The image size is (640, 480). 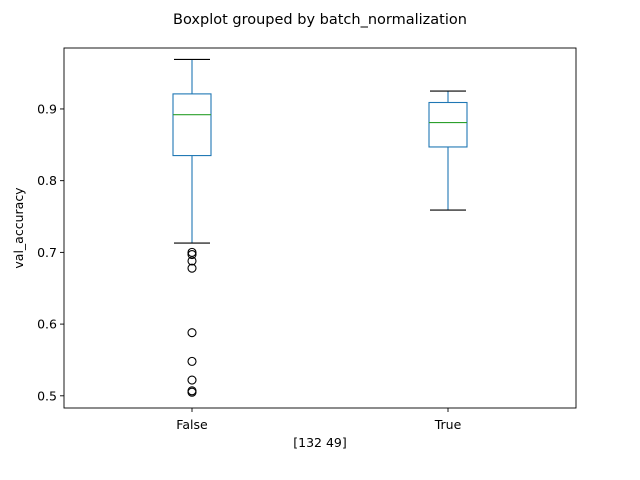 I want to click on x-tick-label: True, so click(x=448, y=424).